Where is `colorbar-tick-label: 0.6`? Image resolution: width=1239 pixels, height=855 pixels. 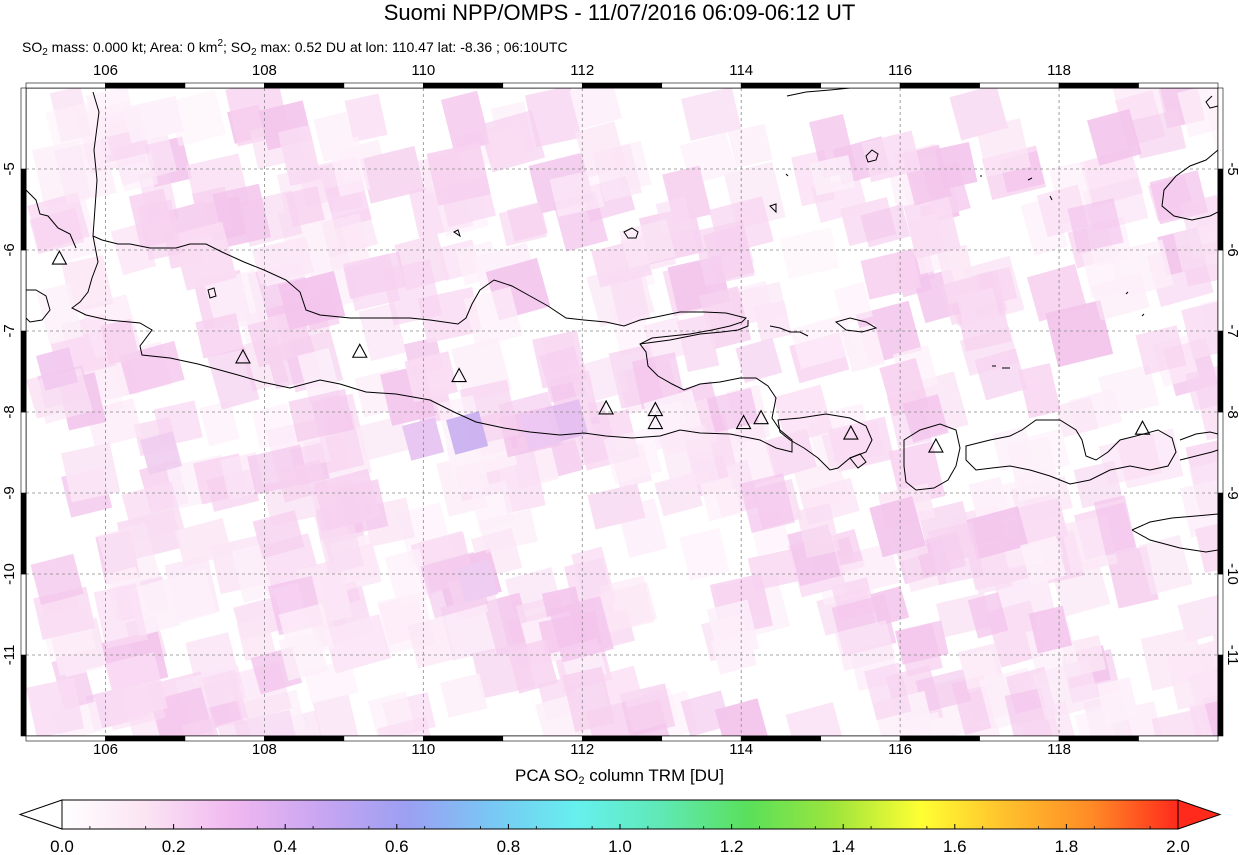 colorbar-tick-label: 0.6 is located at coordinates (397, 846).